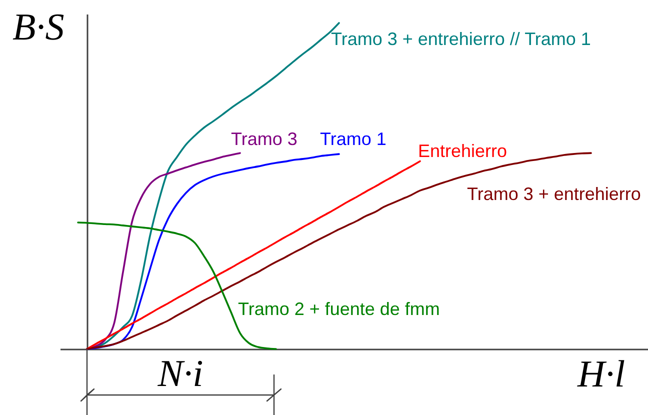 This screenshot has height=415, width=648. Describe the element at coordinates (180, 374) in the screenshot. I see `text: N·i` at that location.